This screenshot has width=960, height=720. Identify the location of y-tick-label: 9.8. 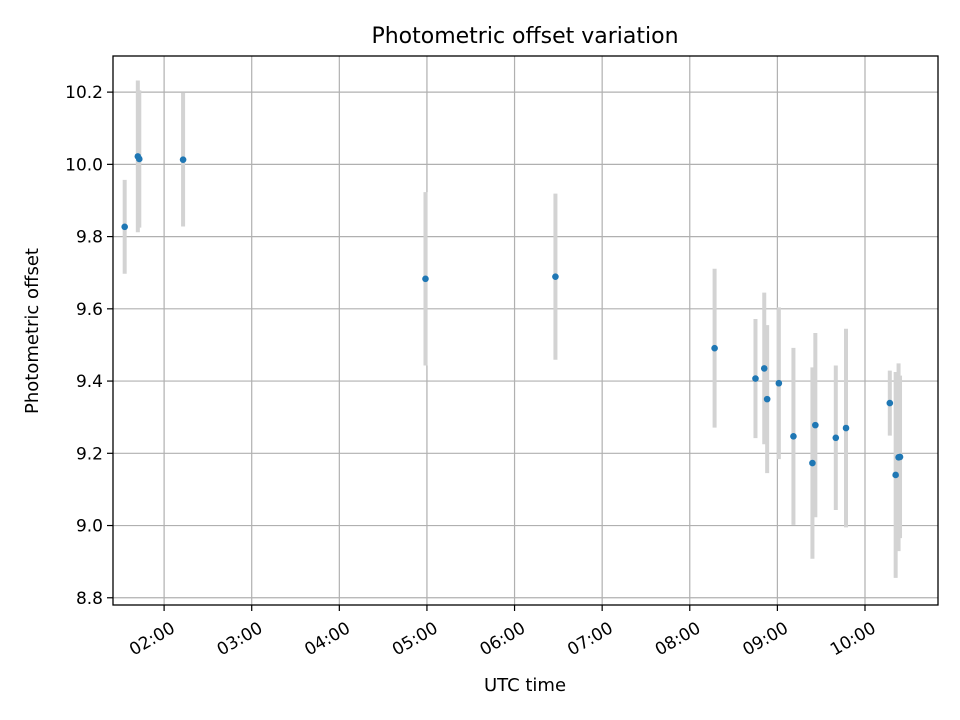
(89, 238).